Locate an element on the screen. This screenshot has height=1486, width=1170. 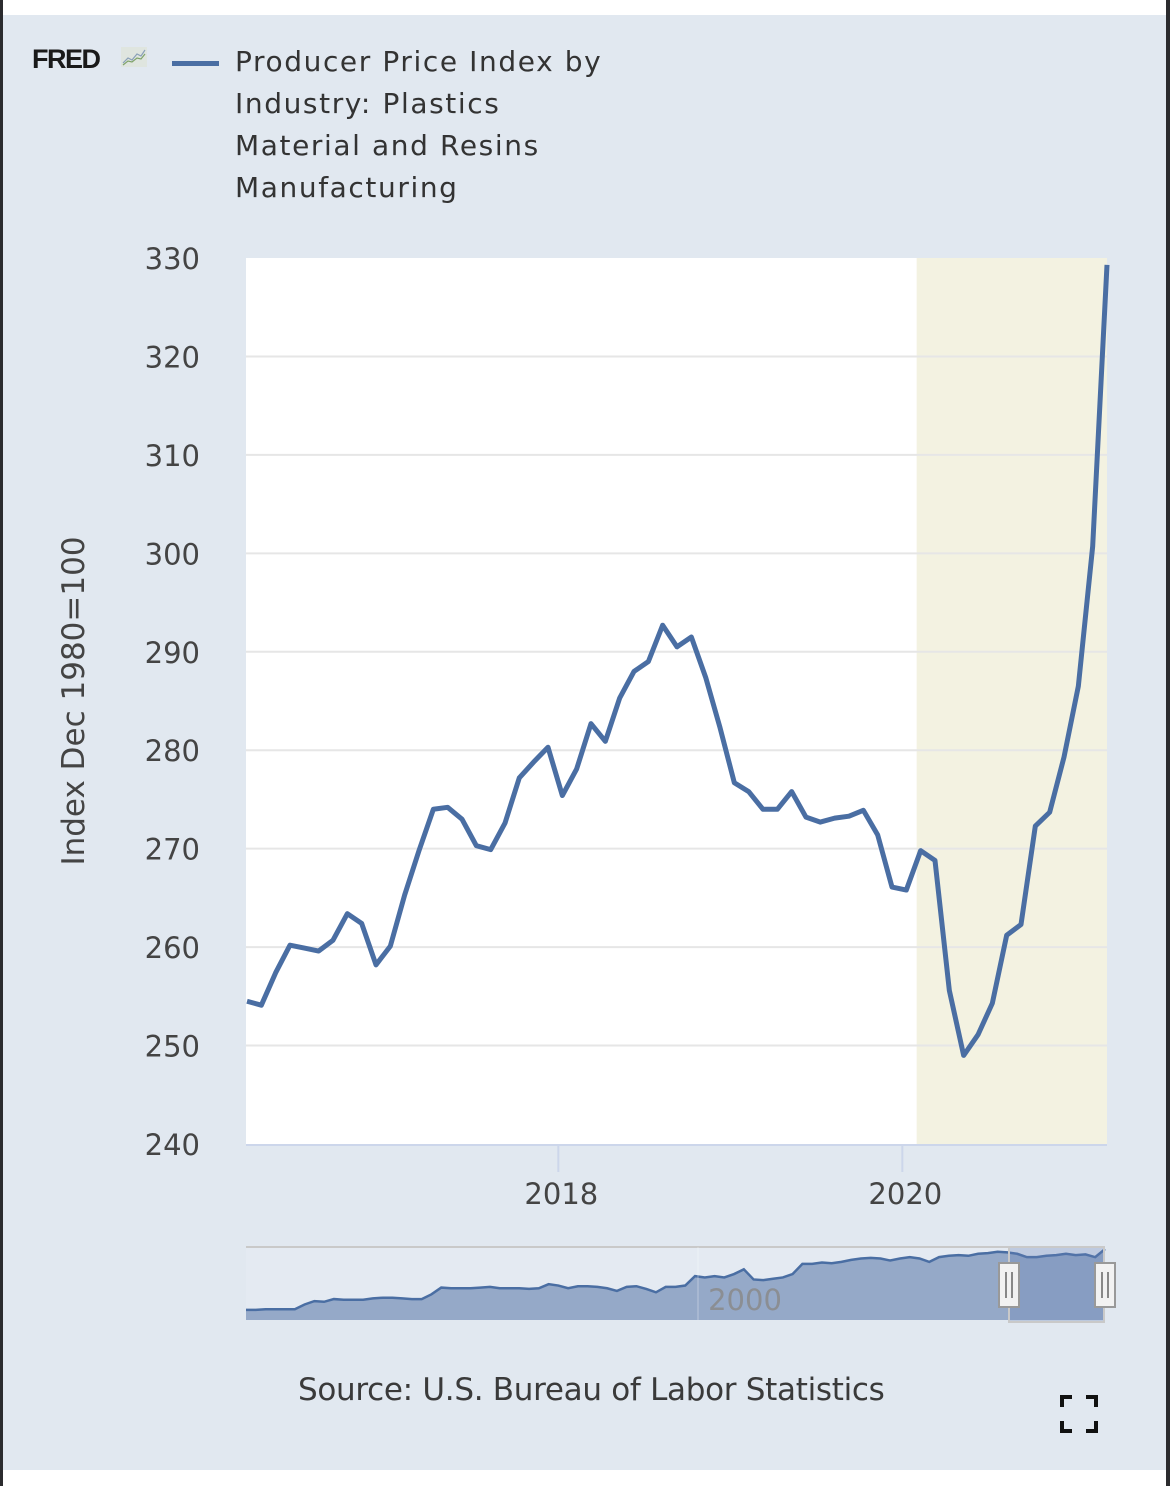
x-tick-label: 2020 is located at coordinates (905, 1194).